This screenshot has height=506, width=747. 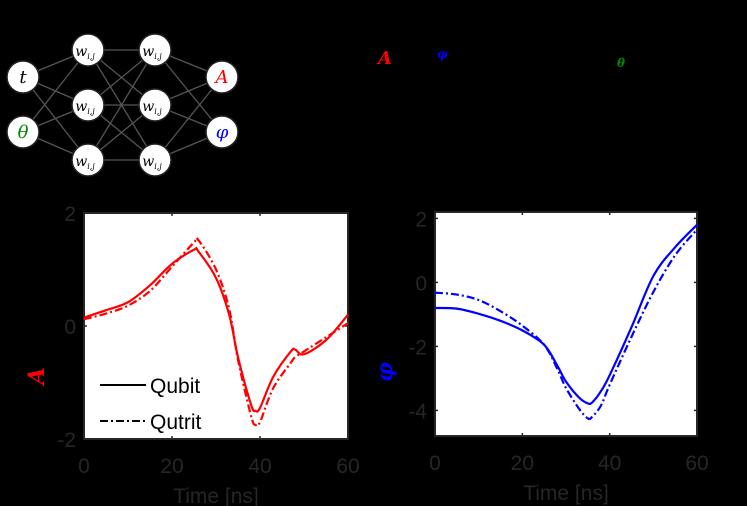 I want to click on hidden-node-0-1-circle, so click(x=88, y=105).